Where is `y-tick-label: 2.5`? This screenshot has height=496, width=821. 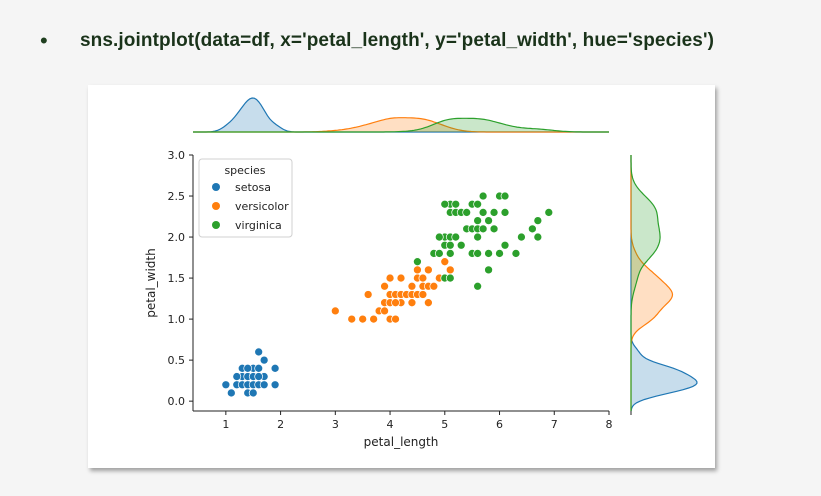 y-tick-label: 2.5 is located at coordinates (177, 196).